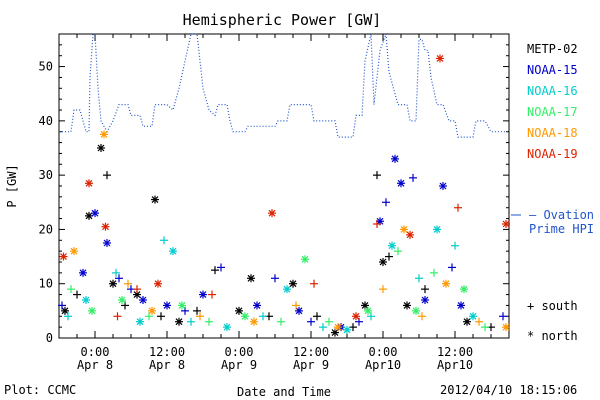  What do you see at coordinates (49, 338) in the screenshot?
I see `y-tick-label: 0` at bounding box center [49, 338].